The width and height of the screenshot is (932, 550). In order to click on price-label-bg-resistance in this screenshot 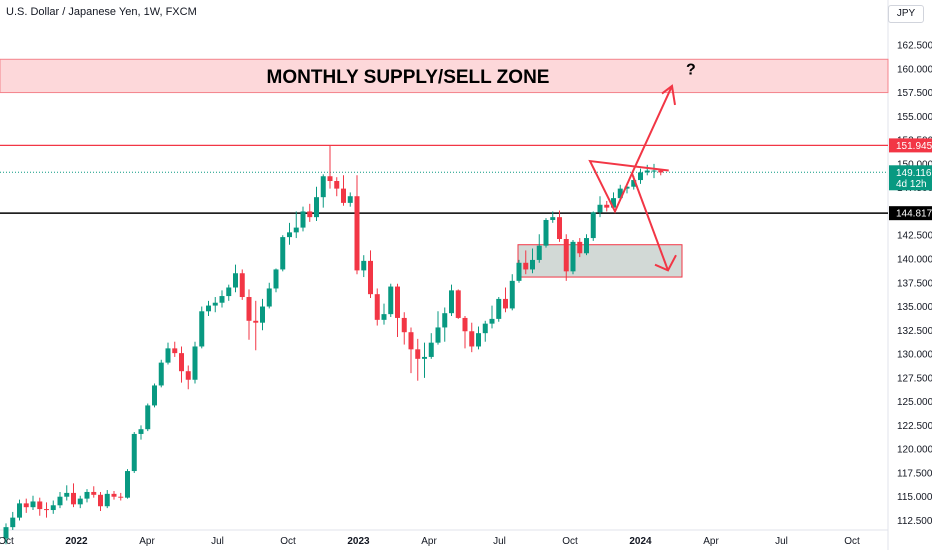, I will do `click(910, 145)`.